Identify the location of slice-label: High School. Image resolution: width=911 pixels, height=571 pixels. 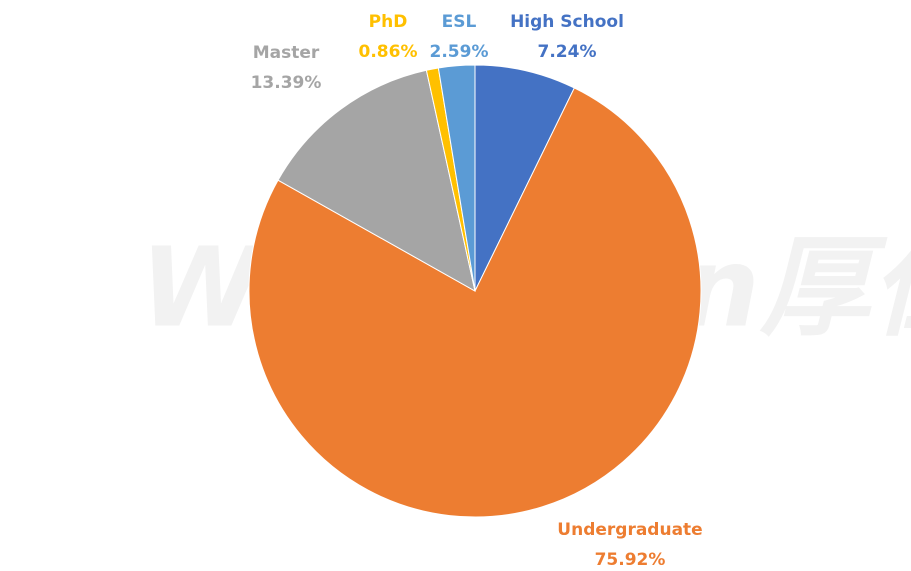
(567, 22).